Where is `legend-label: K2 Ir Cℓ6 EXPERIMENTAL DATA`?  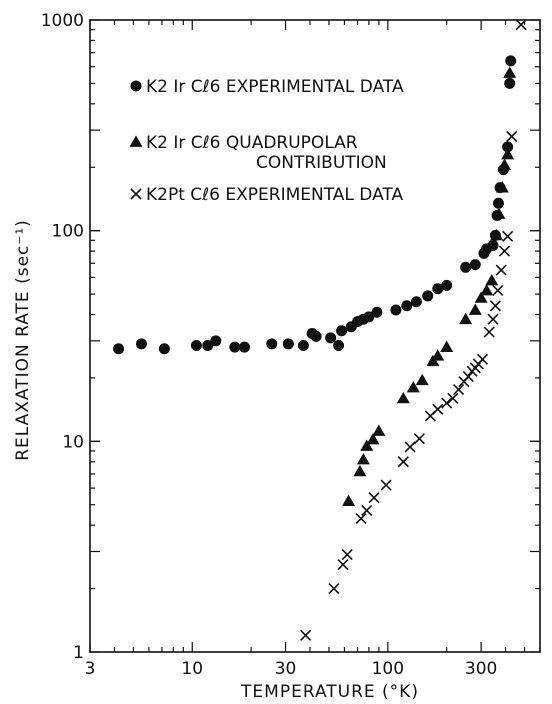 legend-label: K2 Ir Cℓ6 EXPERIMENTAL DATA is located at coordinates (275, 87).